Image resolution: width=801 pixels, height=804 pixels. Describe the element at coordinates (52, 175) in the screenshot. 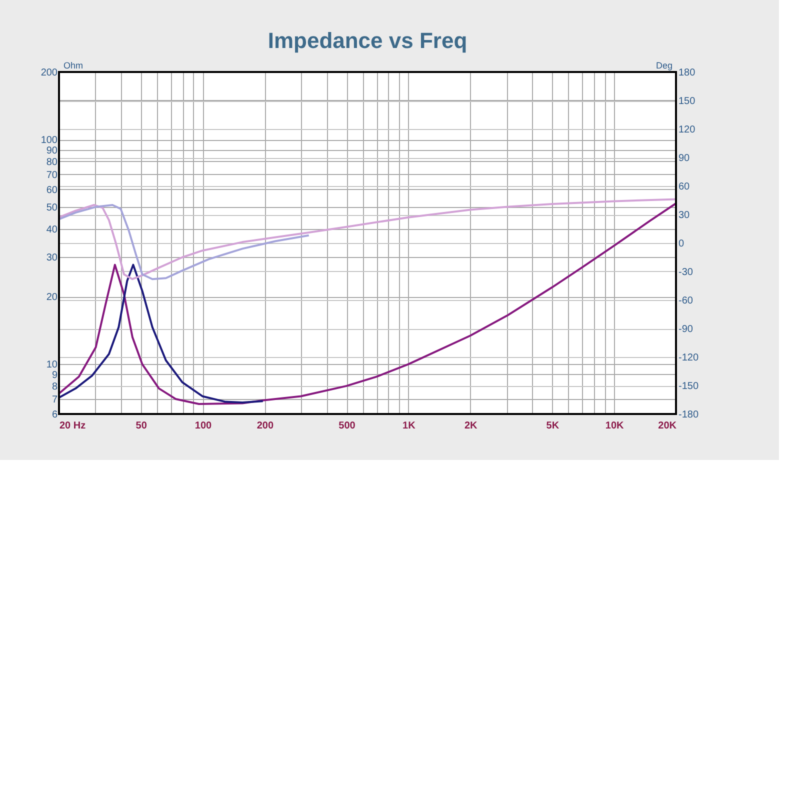

I see `y-tick-label: 70` at that location.